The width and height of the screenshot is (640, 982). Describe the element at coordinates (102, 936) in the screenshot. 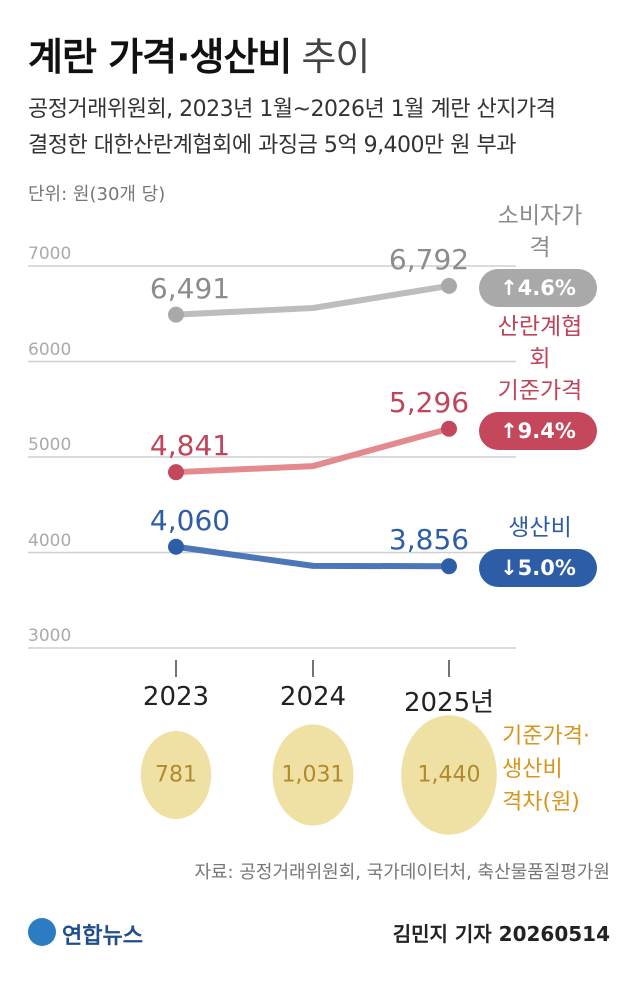

I see `logo: 연합뉴스` at that location.